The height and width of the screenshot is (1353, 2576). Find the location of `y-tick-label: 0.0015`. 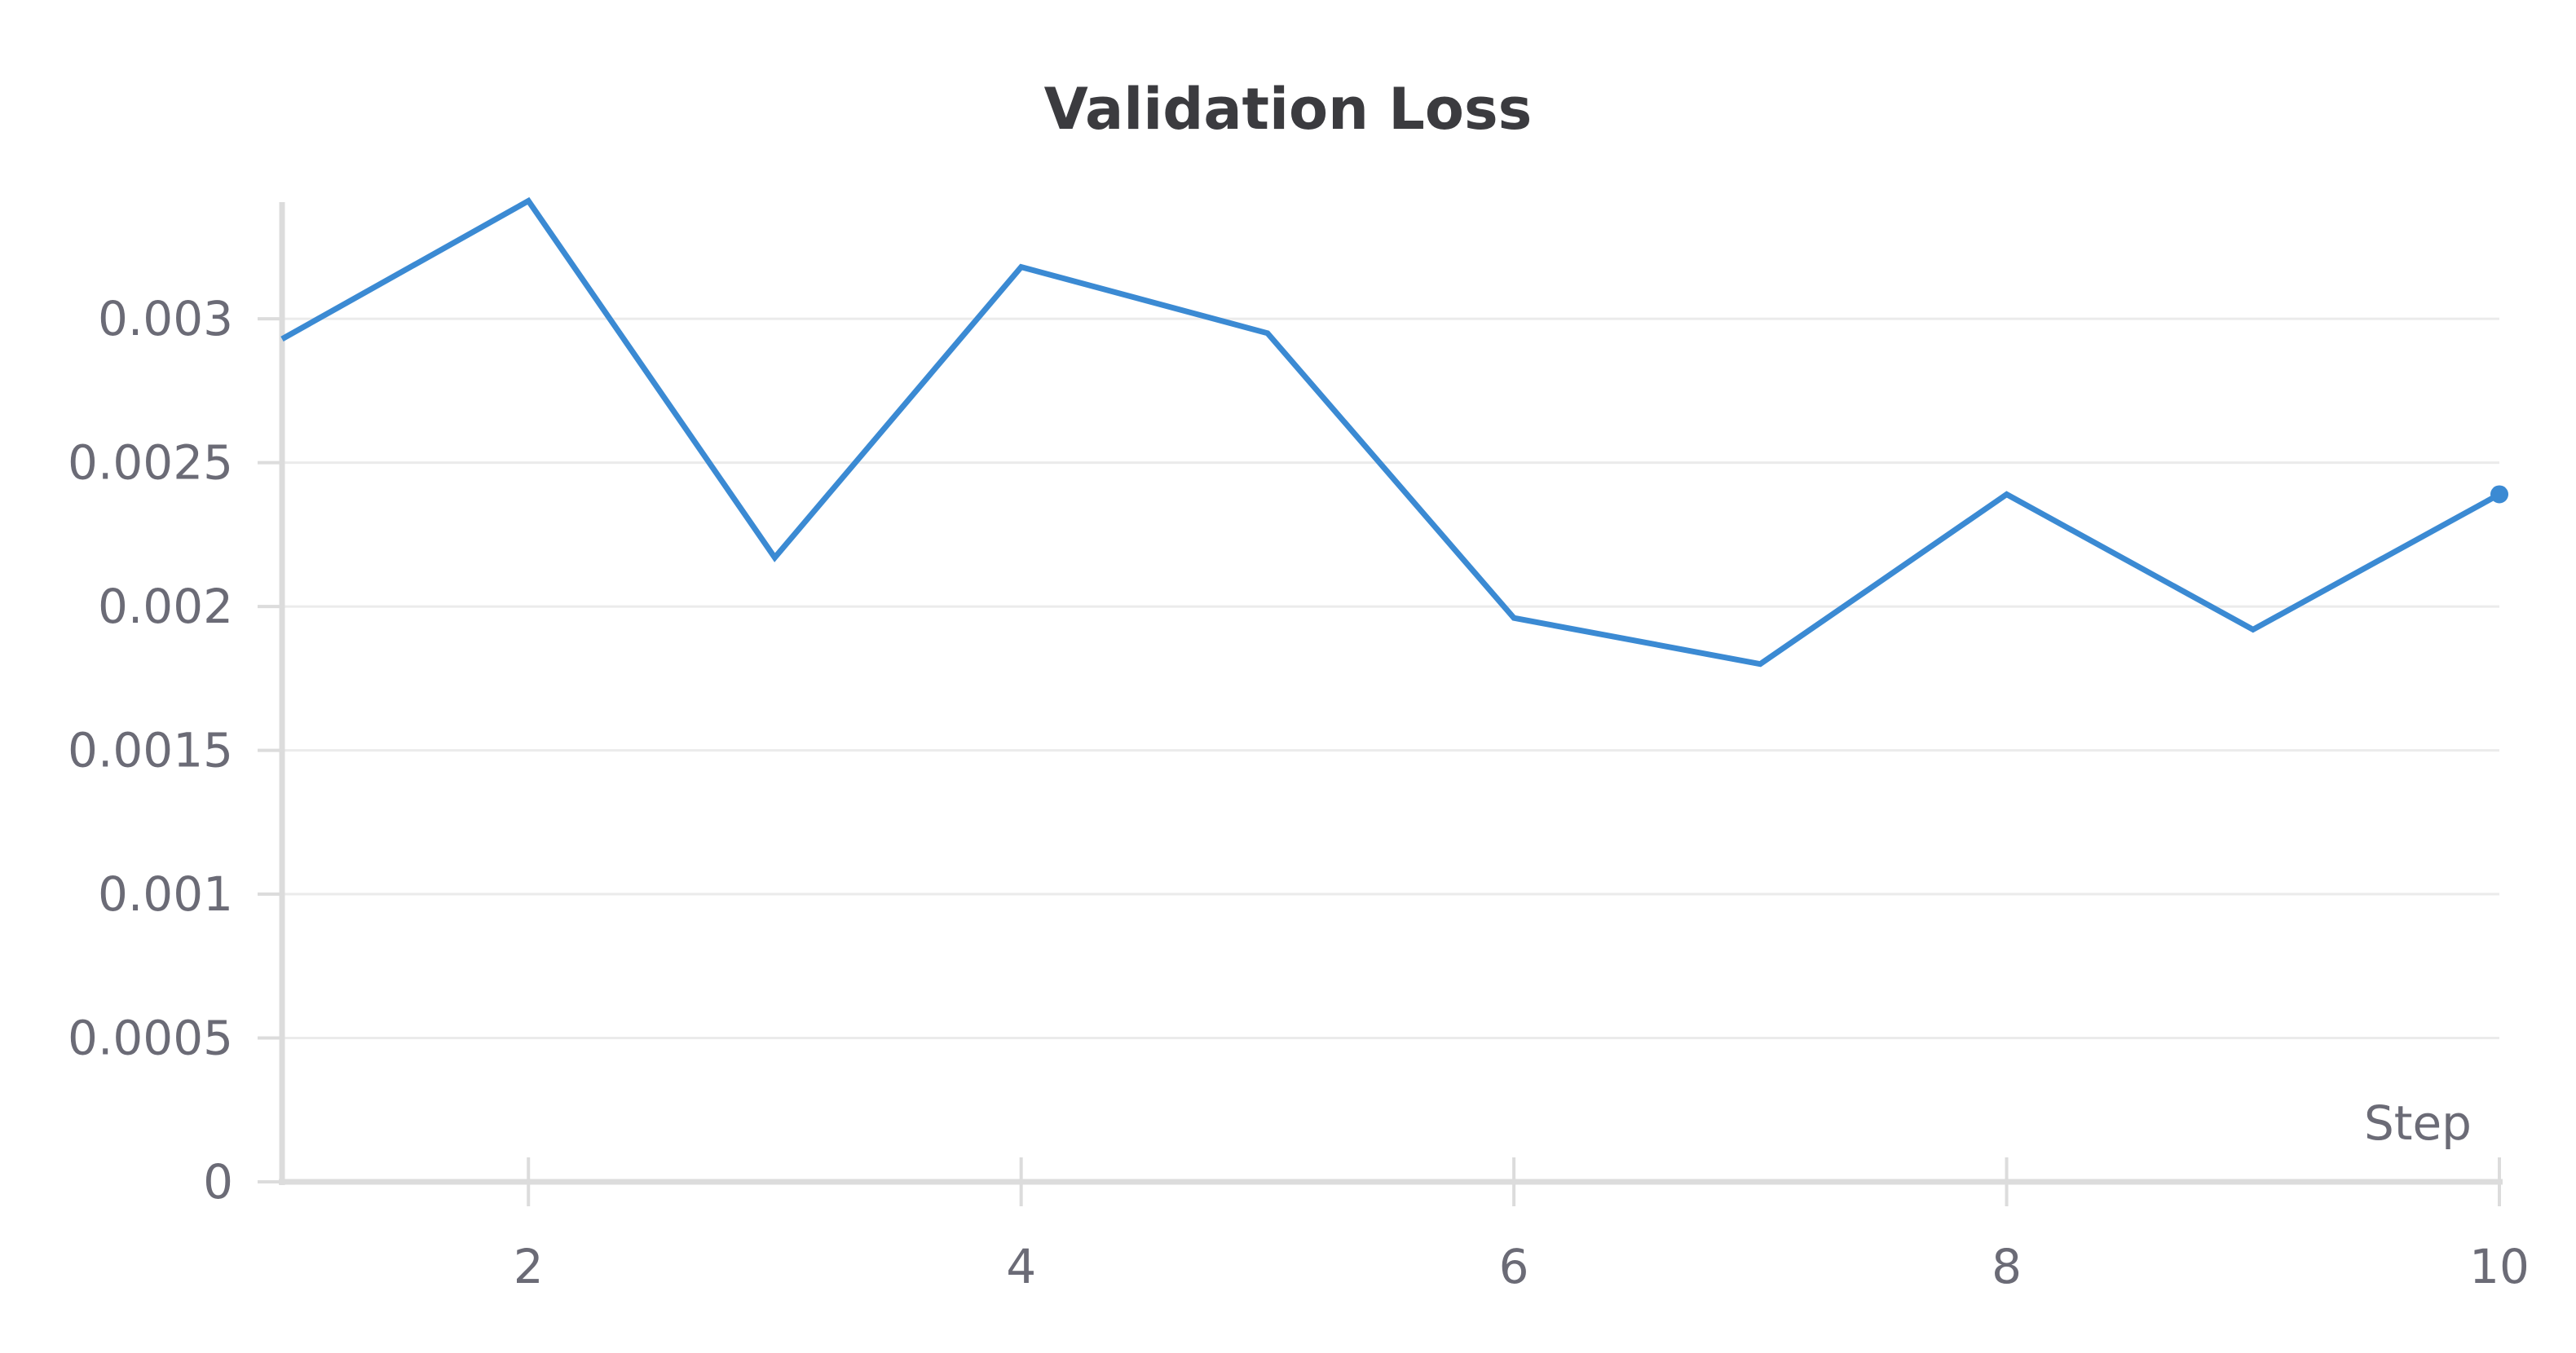

y-tick-label: 0.0015 is located at coordinates (150, 750).